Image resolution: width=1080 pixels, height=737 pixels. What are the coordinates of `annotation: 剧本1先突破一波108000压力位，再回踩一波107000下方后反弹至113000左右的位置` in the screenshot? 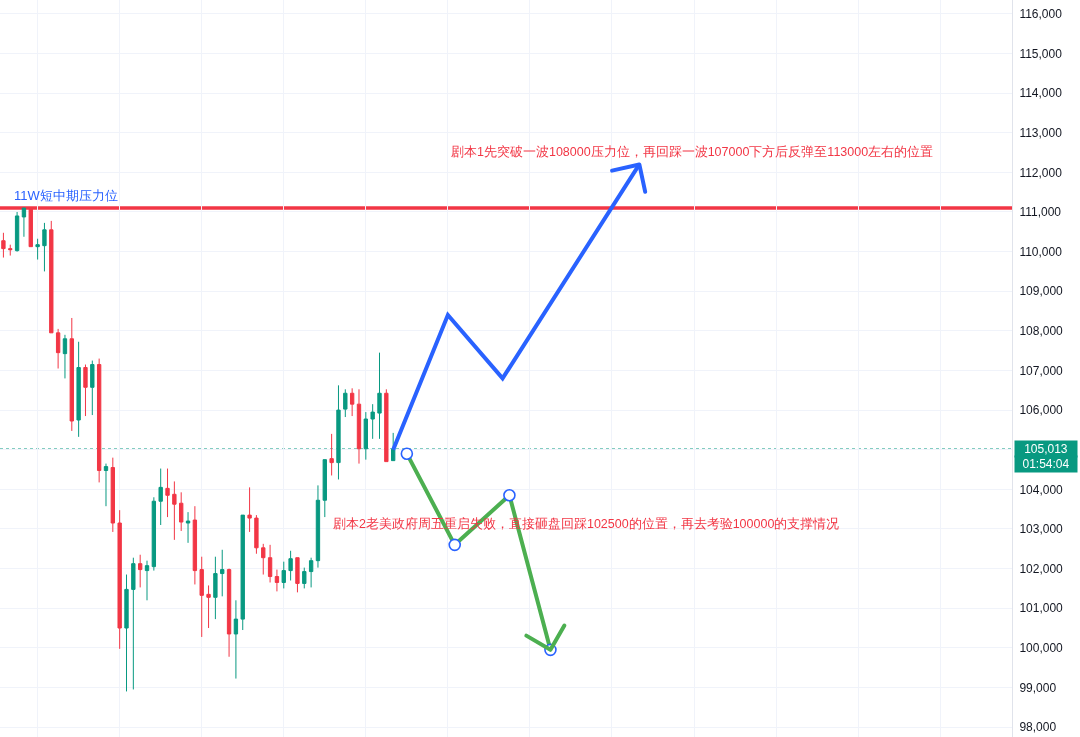 It's located at (692, 151).